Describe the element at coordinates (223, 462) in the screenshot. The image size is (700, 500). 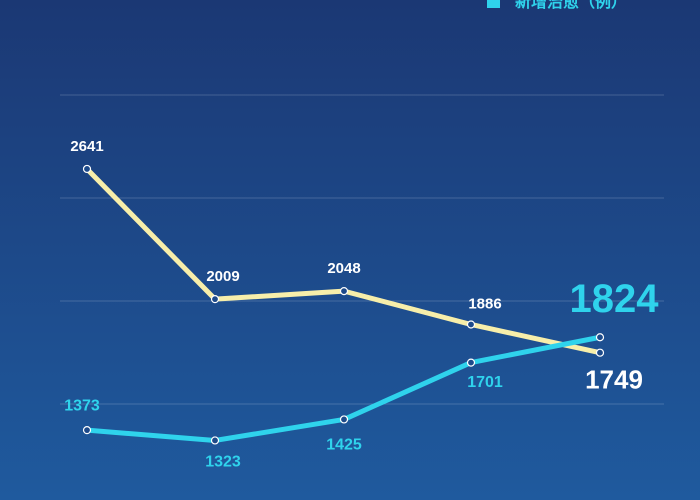
I see `data-label: 1323` at that location.